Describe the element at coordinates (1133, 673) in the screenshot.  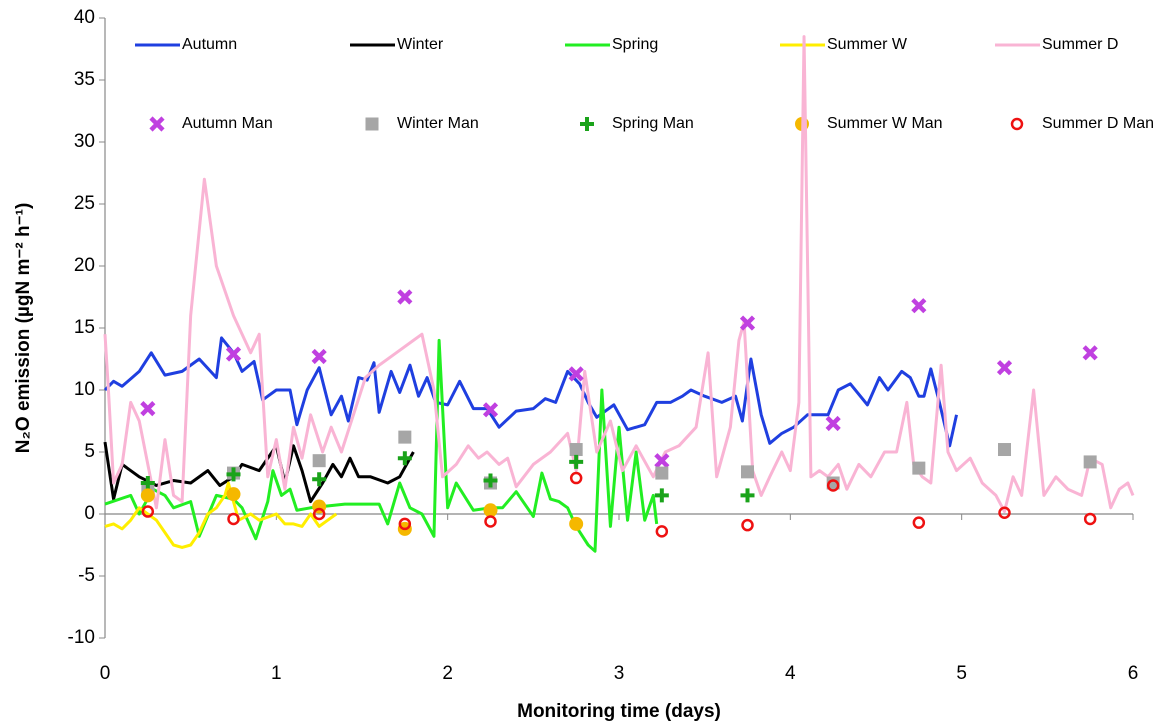
I see `x-tick-label: 6` at that location.